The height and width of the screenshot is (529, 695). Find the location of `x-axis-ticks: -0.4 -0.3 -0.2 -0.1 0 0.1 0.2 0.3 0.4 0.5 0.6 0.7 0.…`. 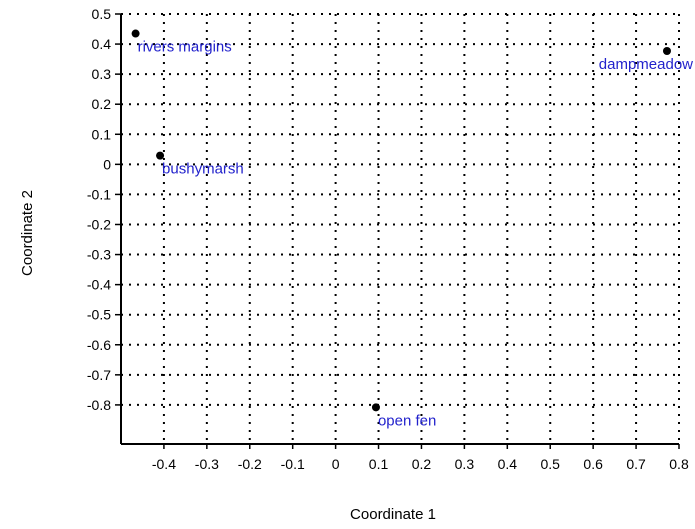

x-axis-ticks: -0.4 -0.3 -0.2 -0.1 0 0.1 0.2 0.3 0.4 0.5 0.6 0.7 0.… is located at coordinates (420, 458).